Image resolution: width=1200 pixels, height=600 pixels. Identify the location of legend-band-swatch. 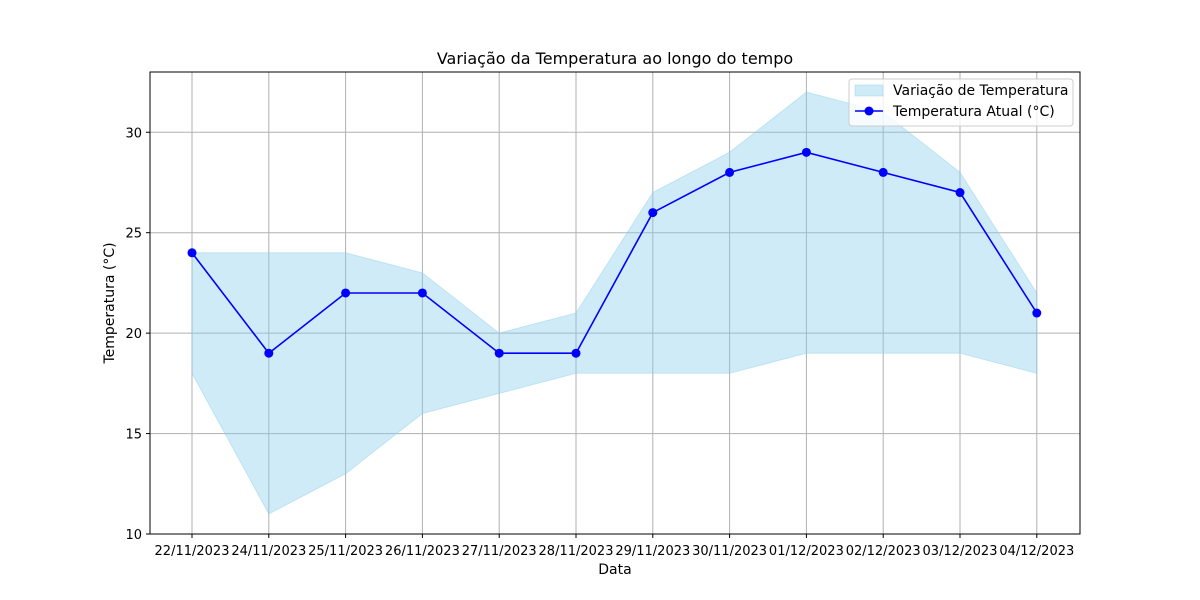
(869, 90).